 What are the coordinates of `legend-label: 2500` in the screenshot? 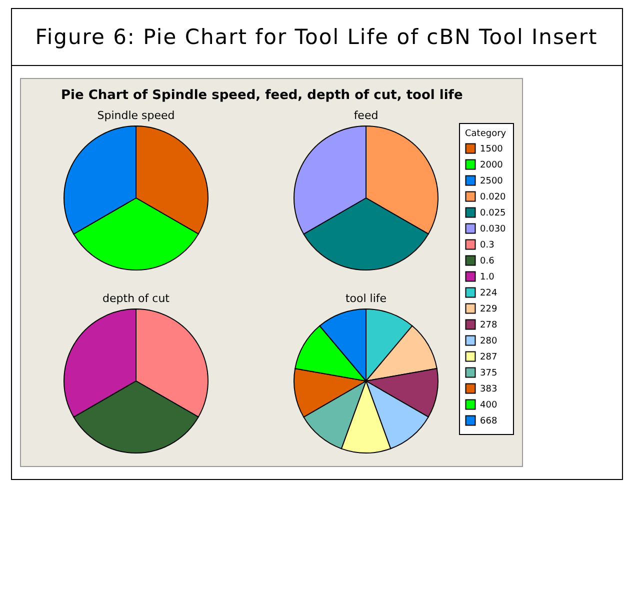 It's located at (491, 181).